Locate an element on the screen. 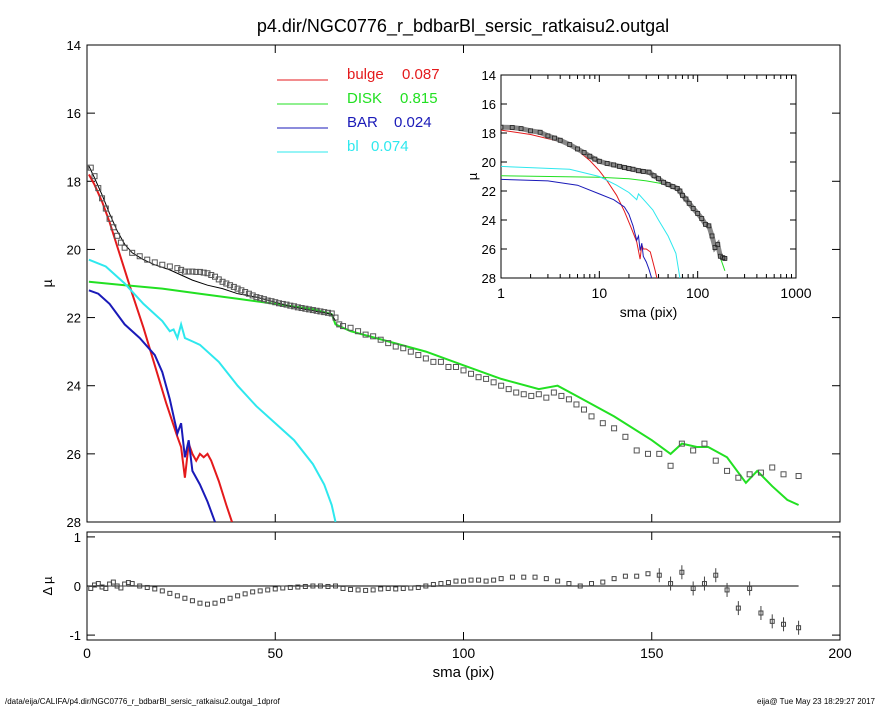 The height and width of the screenshot is (708, 885). legend-value-BAR: 0.024 is located at coordinates (413, 122).